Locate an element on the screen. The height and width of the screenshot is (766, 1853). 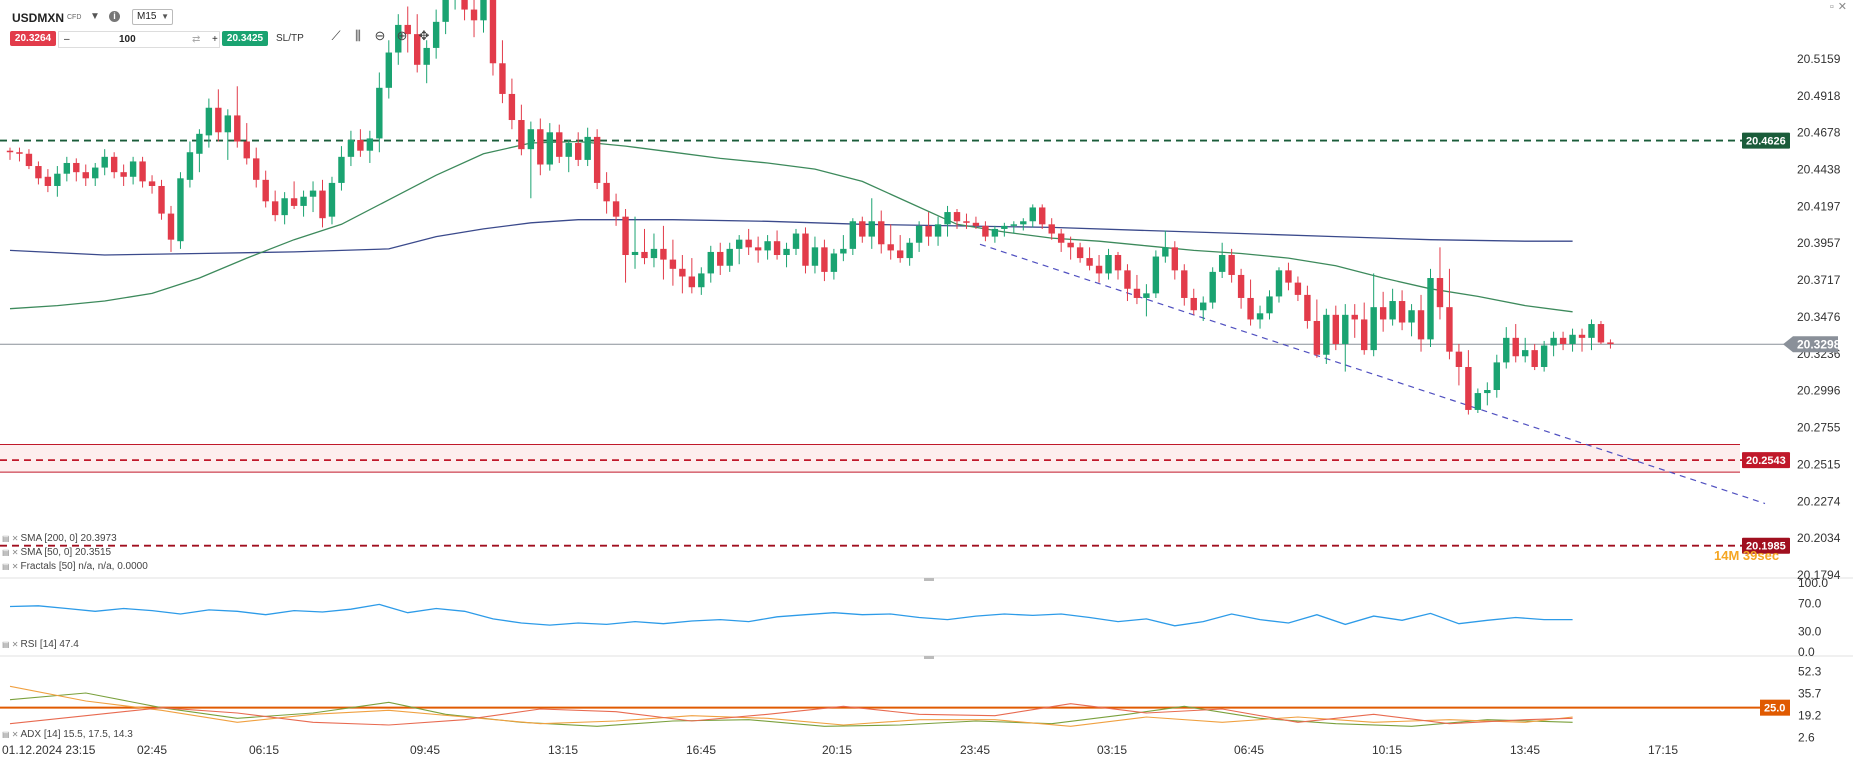
indicators-icon: ⫼ is located at coordinates (358, 35).